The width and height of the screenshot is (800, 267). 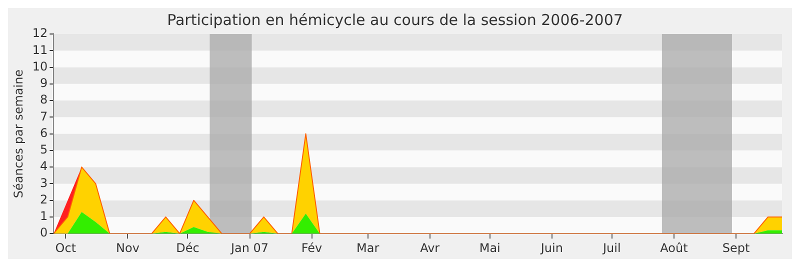 What do you see at coordinates (736, 247) in the screenshot?
I see `x-tick-label: Sept` at bounding box center [736, 247].